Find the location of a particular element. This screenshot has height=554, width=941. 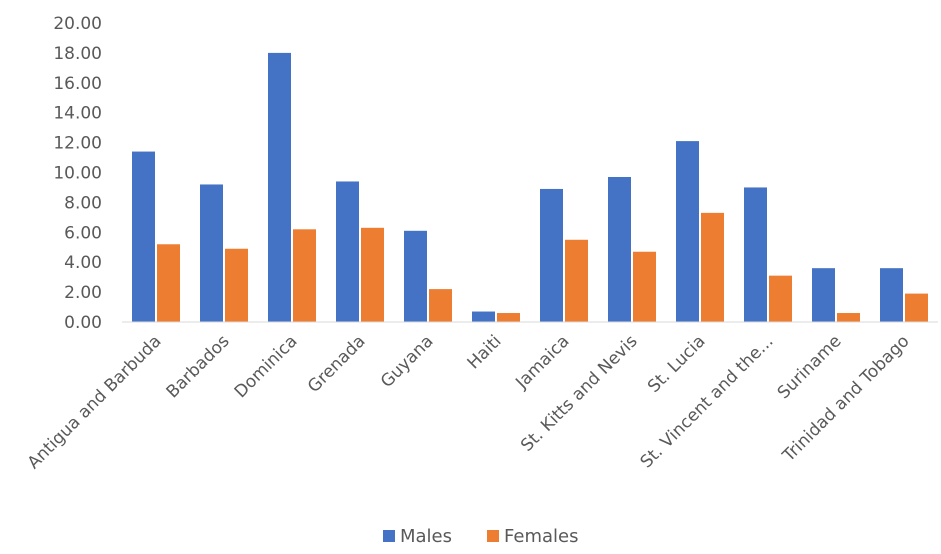

y-tick-label: 4.00 is located at coordinates (83, 263).